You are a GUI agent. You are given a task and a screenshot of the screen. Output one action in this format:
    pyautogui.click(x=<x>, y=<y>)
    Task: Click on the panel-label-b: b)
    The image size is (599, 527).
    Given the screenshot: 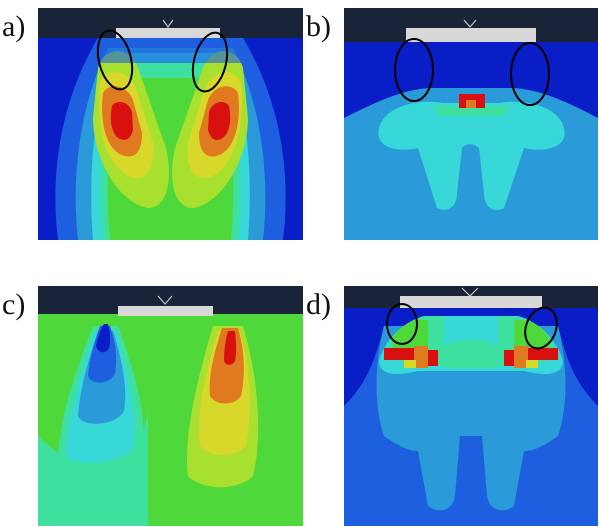 What is the action you would take?
    pyautogui.click(x=318, y=26)
    